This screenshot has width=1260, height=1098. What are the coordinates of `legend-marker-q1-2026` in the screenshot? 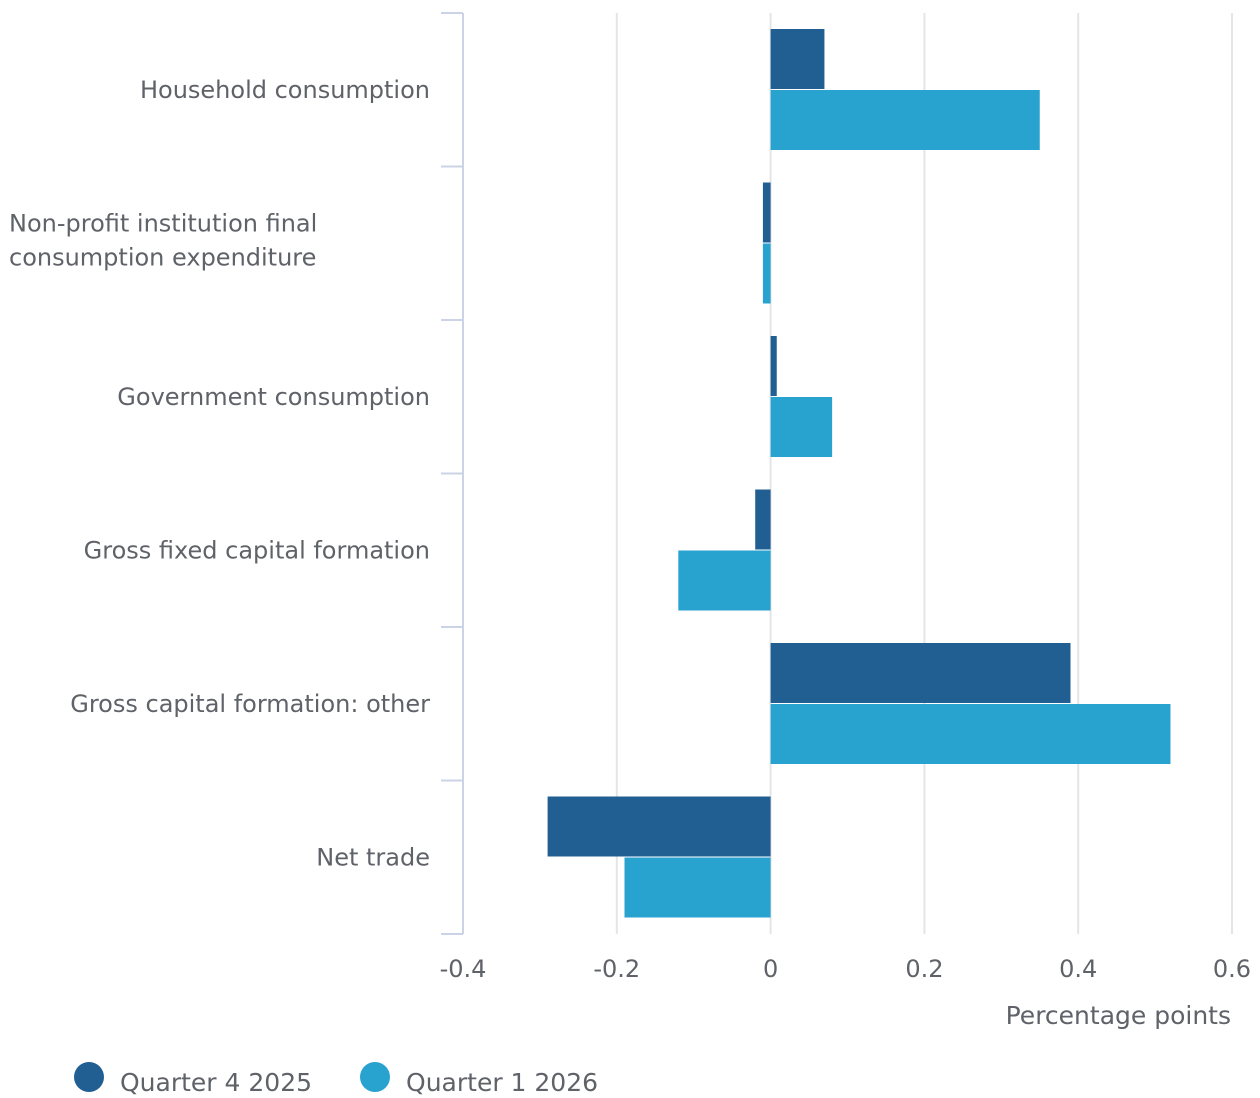 It's located at (375, 1077).